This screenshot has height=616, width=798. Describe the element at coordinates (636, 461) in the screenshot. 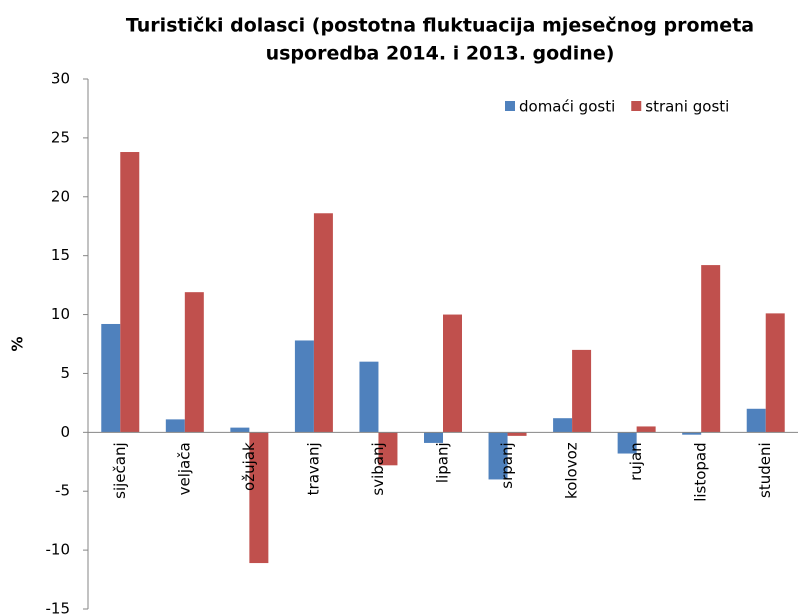

I see `x-tick-label: rujan` at that location.